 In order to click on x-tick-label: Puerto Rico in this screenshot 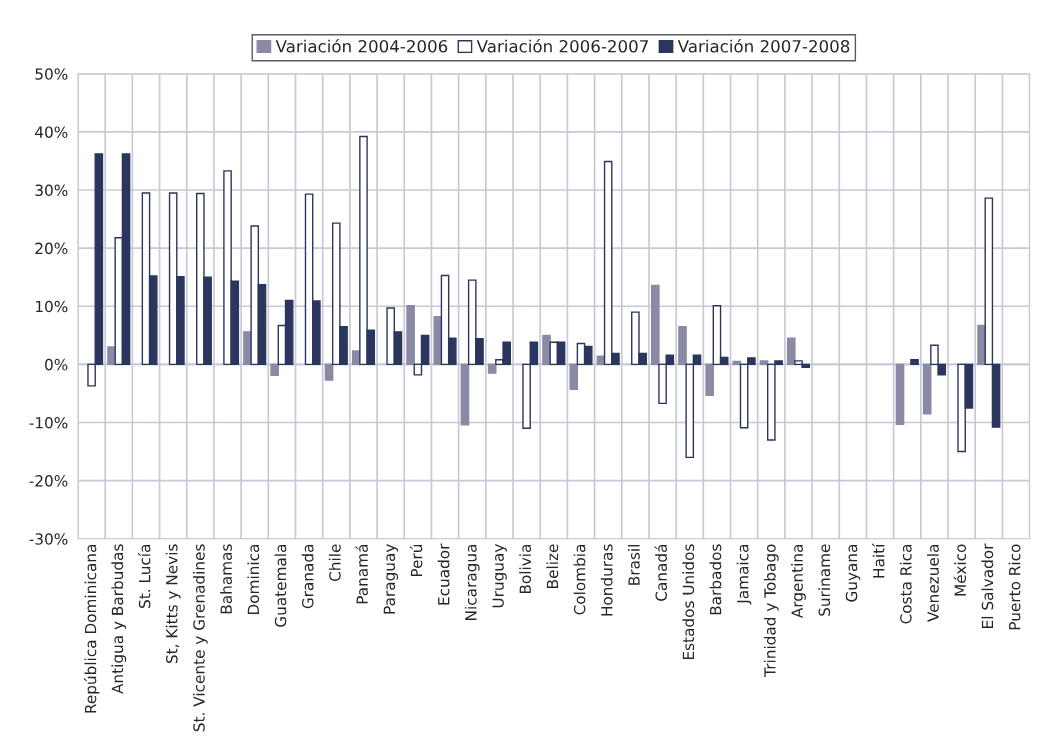, I will do `click(1014, 587)`.